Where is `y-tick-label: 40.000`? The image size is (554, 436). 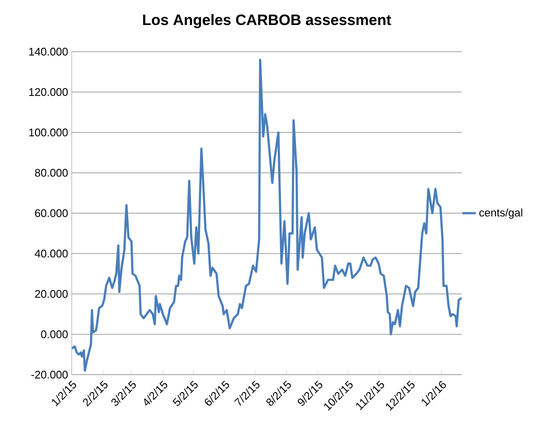 y-tick-label: 40.000 is located at coordinates (51, 254).